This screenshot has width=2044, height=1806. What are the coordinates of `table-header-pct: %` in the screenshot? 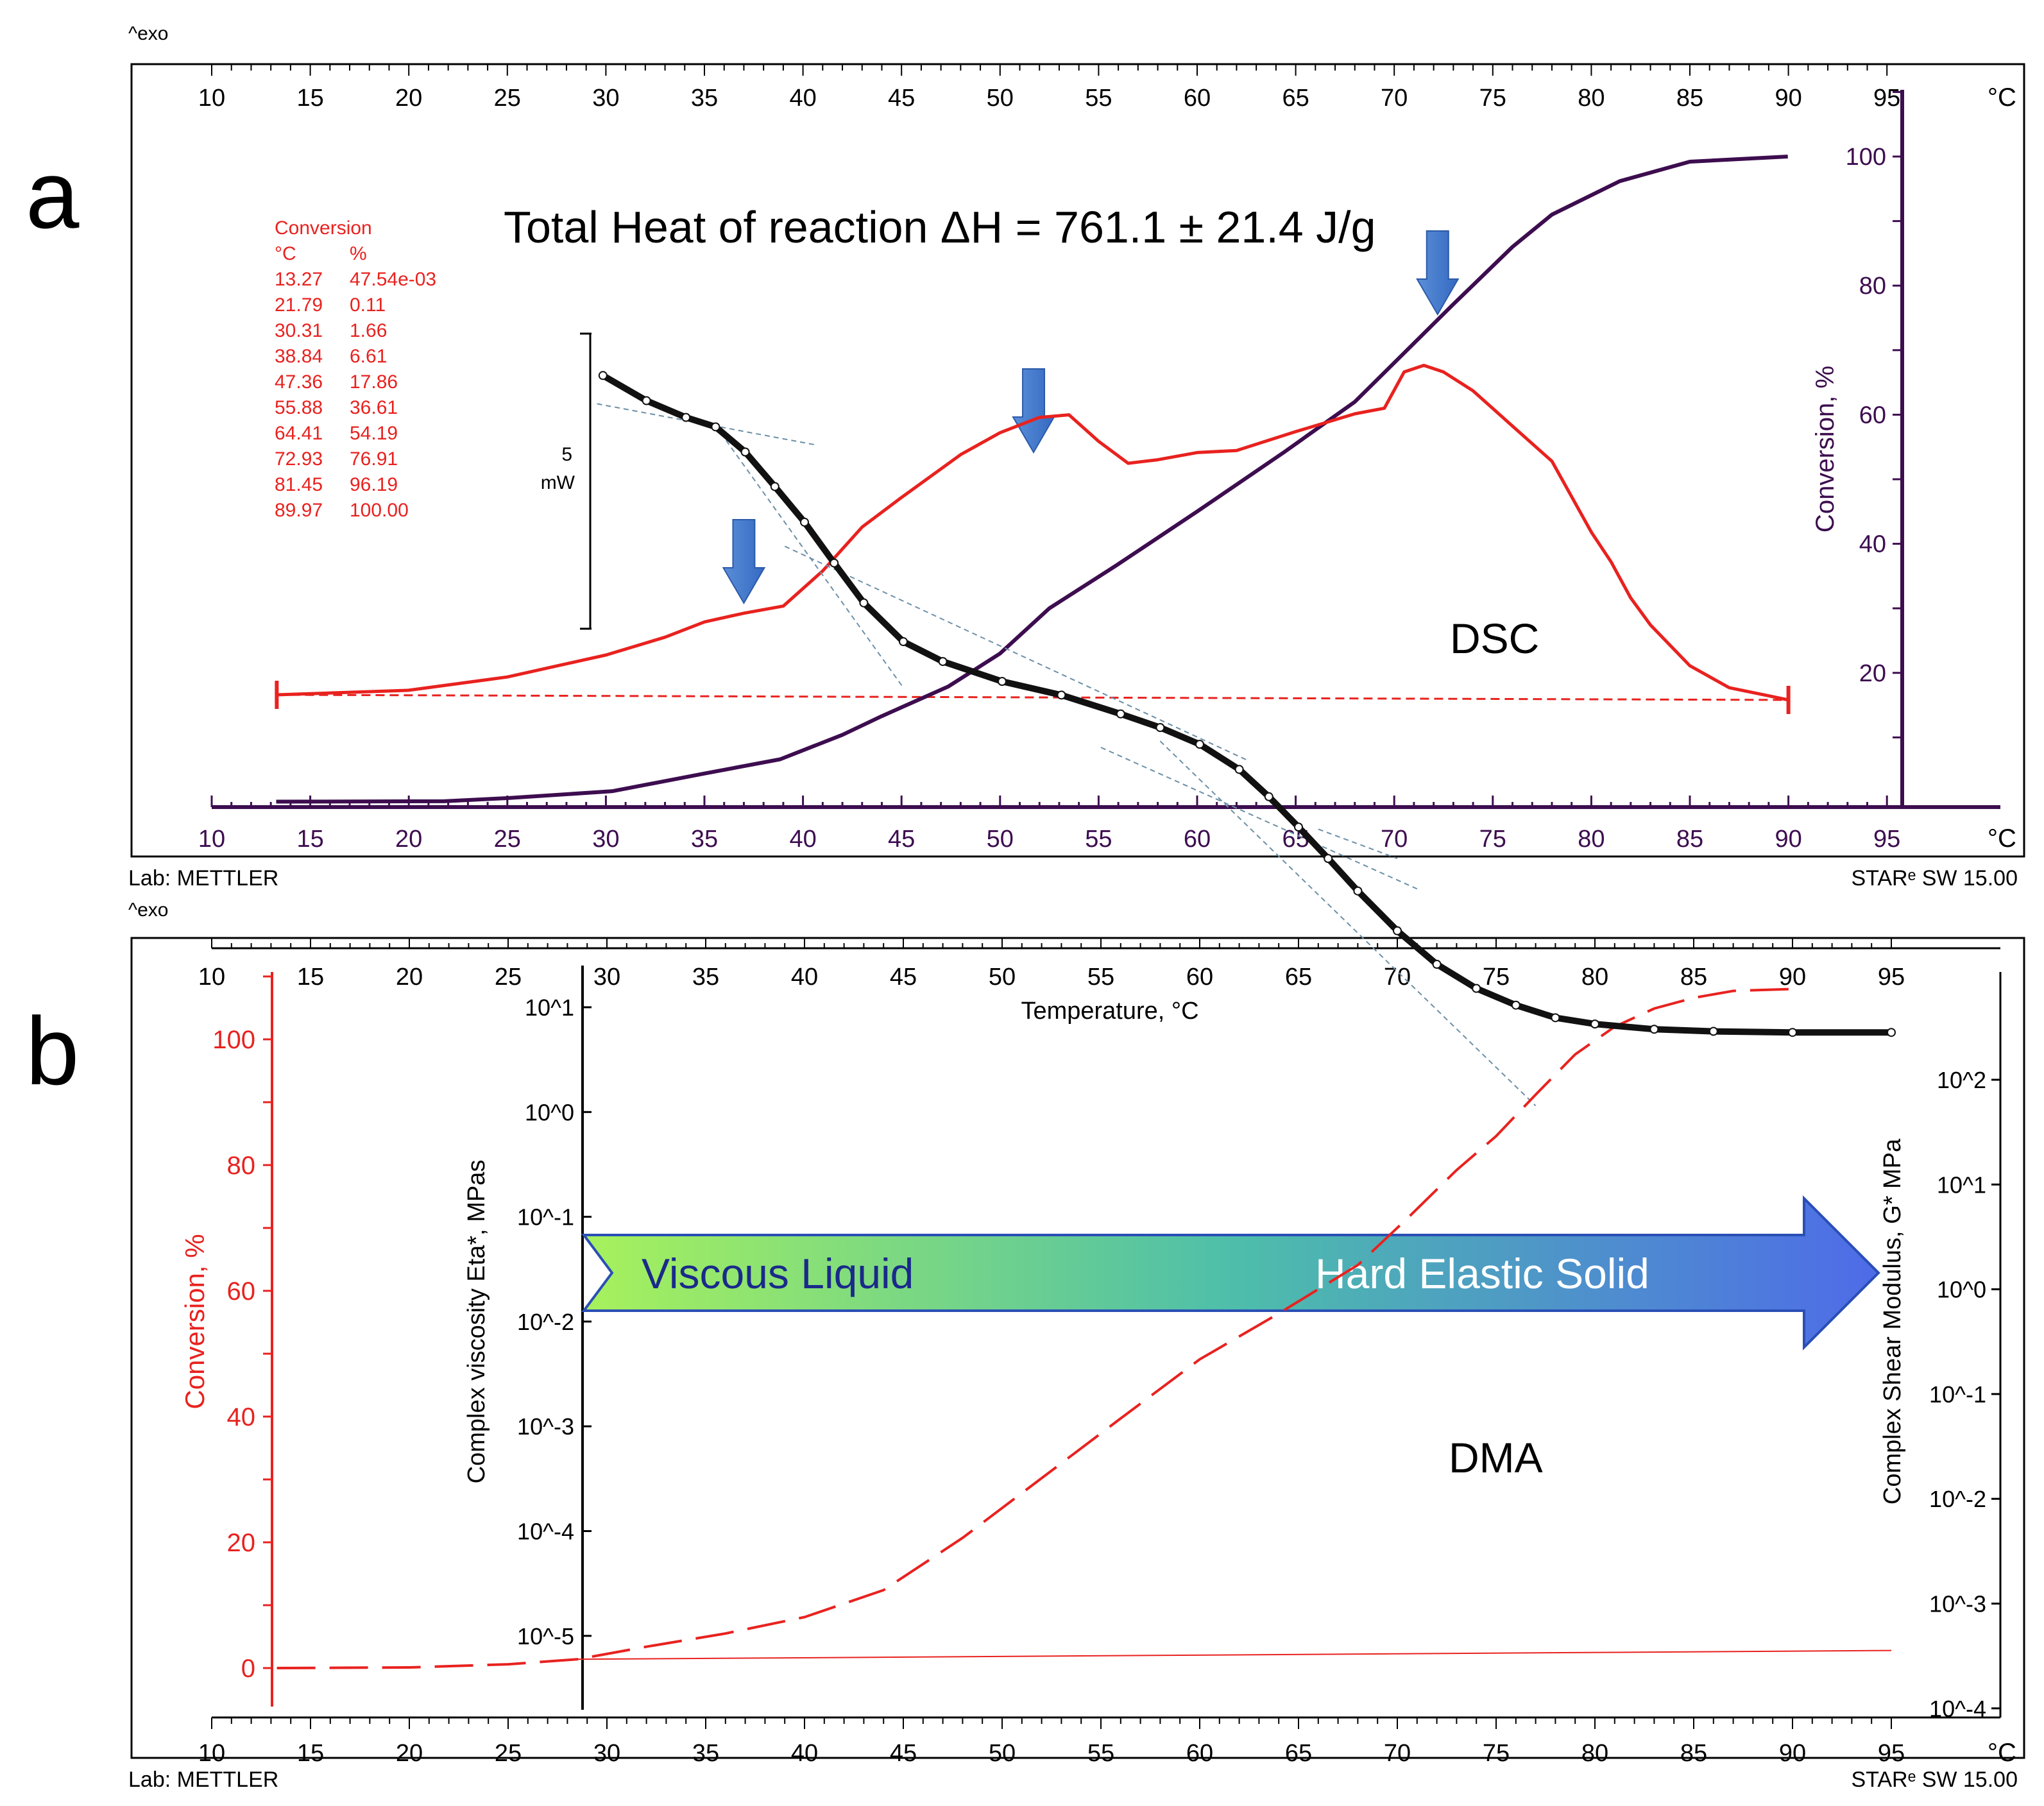 It's located at (358, 253).